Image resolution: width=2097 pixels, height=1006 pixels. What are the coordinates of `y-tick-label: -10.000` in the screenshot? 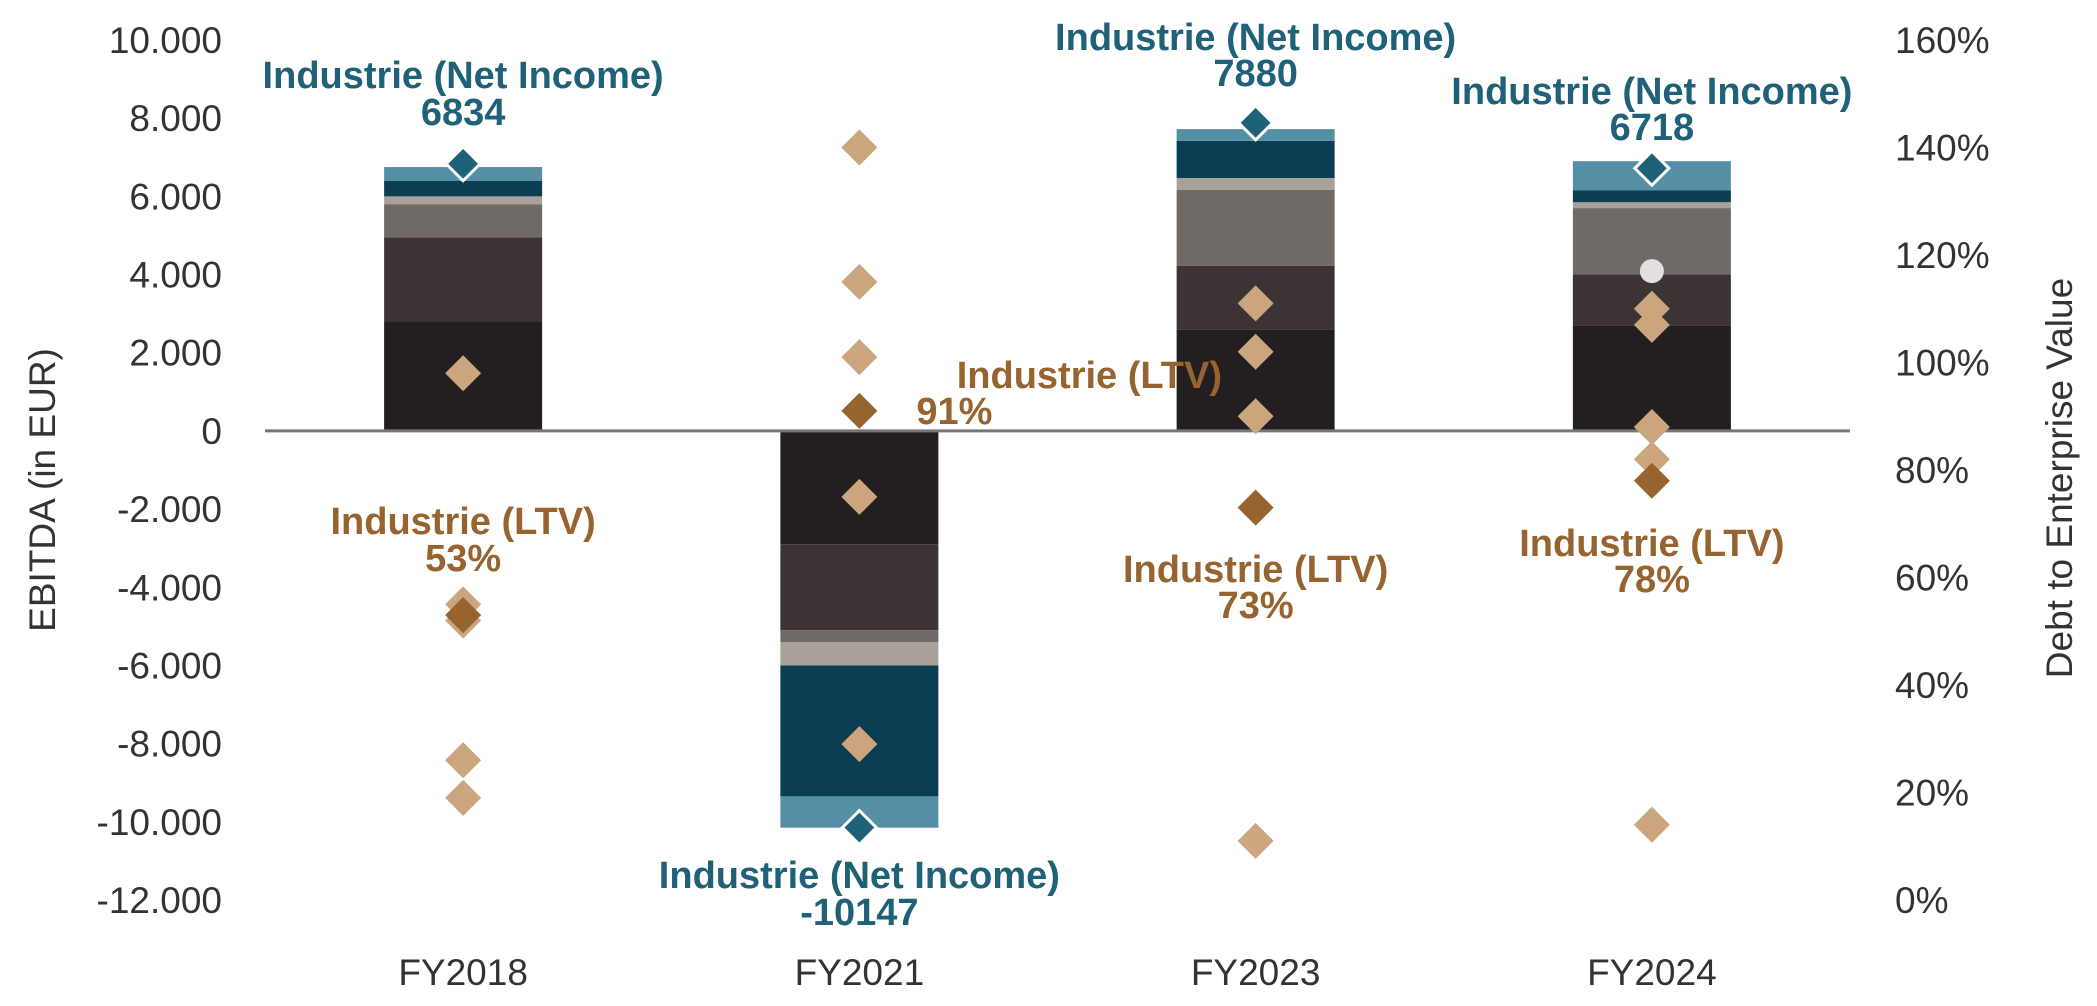 It's located at (160, 822).